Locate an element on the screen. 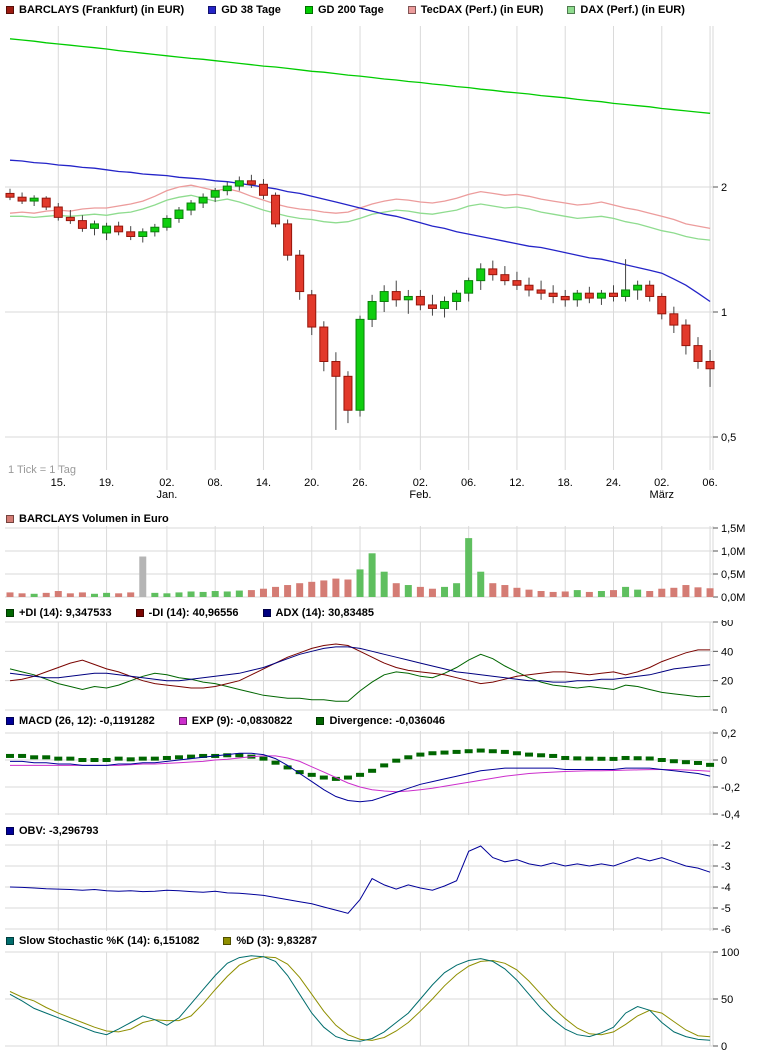 The image size is (760, 1051). grid-layer: 0,2 0 -0,2 -0,4 is located at coordinates (372, 774).